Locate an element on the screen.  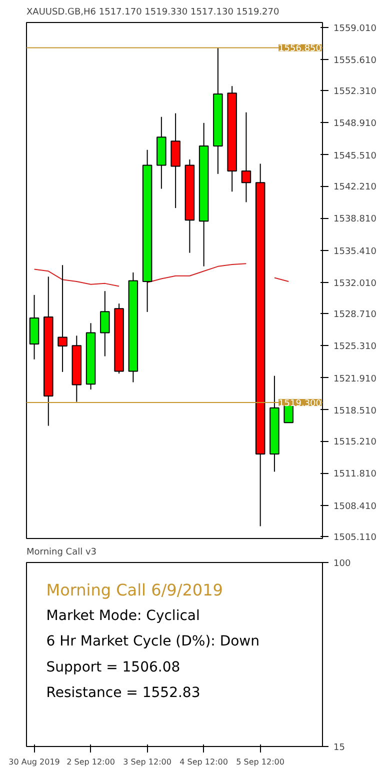
y-tick-label: 1555.610 is located at coordinates (355, 61).